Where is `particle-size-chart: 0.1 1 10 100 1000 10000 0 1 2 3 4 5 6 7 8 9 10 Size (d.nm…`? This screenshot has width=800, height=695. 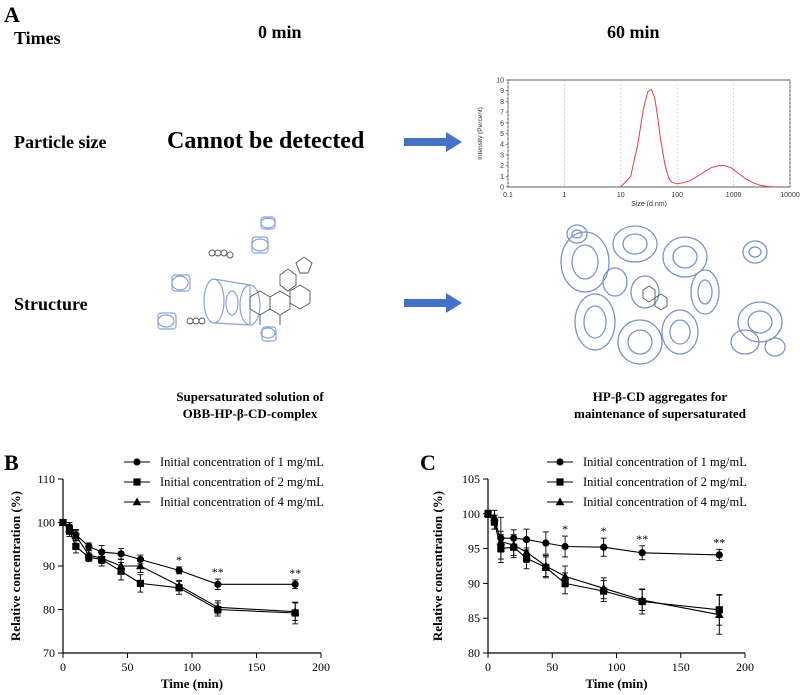
particle-size-chart: 0.1 1 10 100 1000 10000 0 1 2 3 4 5 6 7 8 9 10 Size (d.nm… is located at coordinates (638, 143).